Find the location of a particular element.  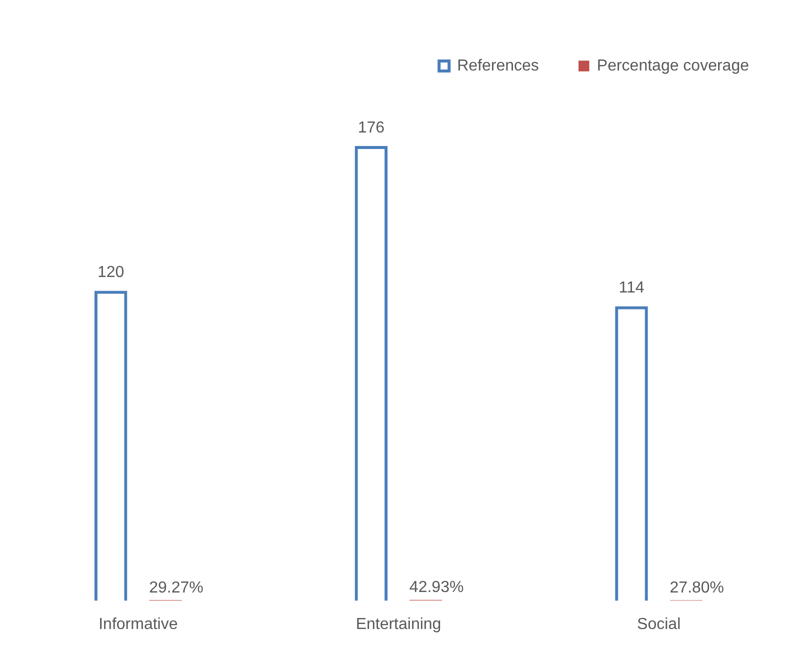

data-label: 120 is located at coordinates (110, 273).